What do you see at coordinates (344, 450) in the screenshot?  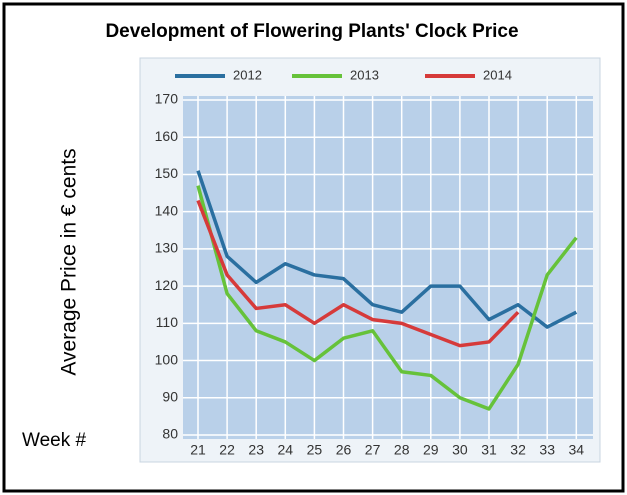 I see `x-tick-label: 26` at bounding box center [344, 450].